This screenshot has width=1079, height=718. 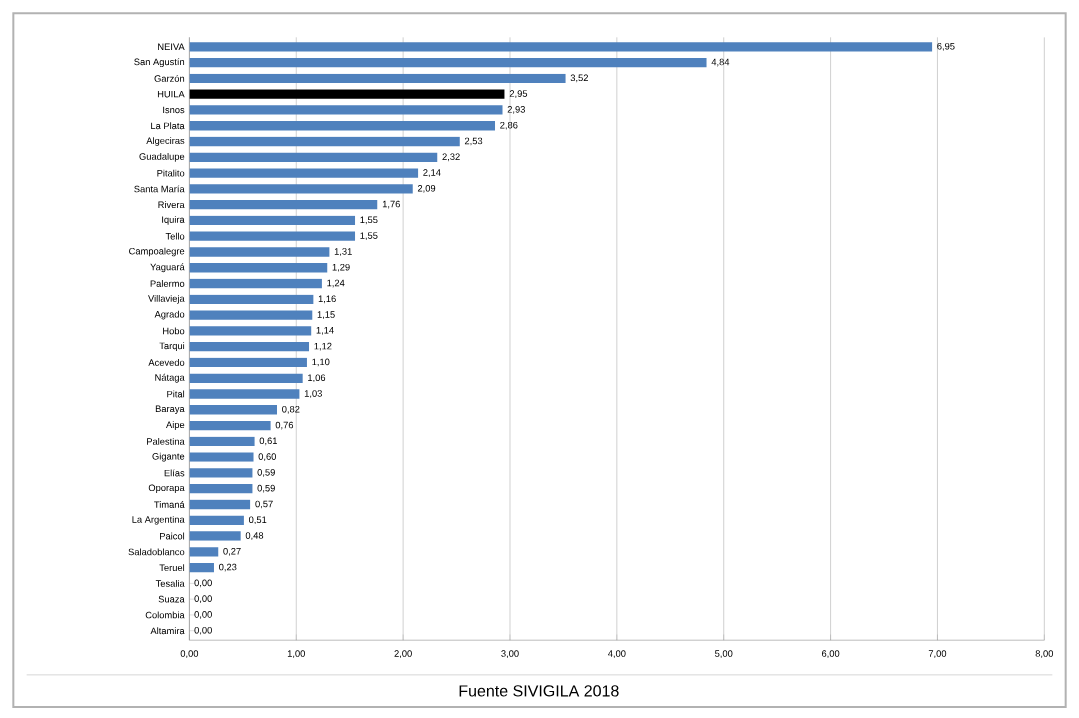 I want to click on data-label: 1,29, so click(x=341, y=268).